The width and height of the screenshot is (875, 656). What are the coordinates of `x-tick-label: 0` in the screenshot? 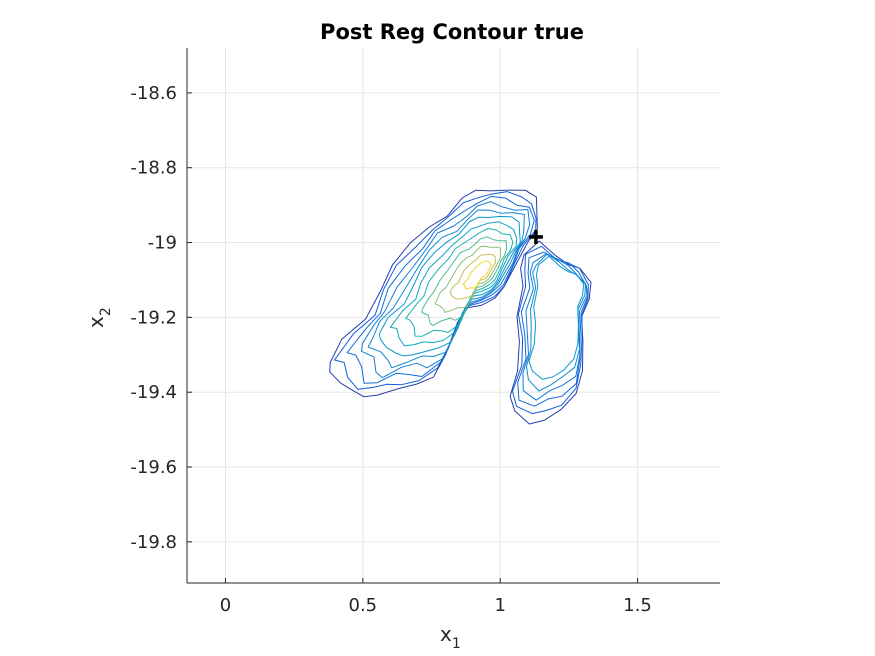 It's located at (225, 605).